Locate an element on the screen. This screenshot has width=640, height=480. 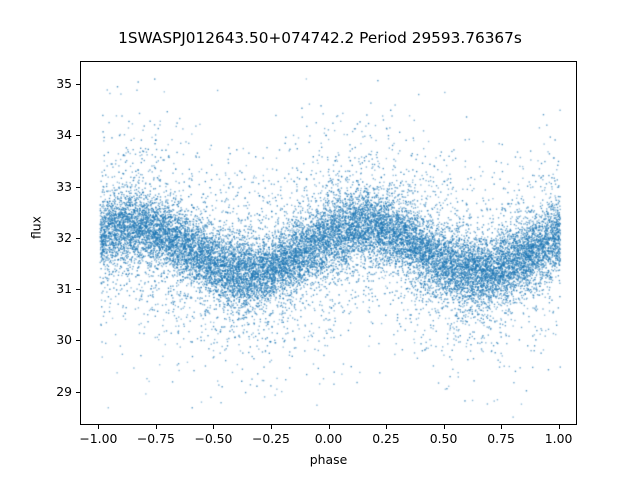
x-tick-label: −0.25 is located at coordinates (270, 438).